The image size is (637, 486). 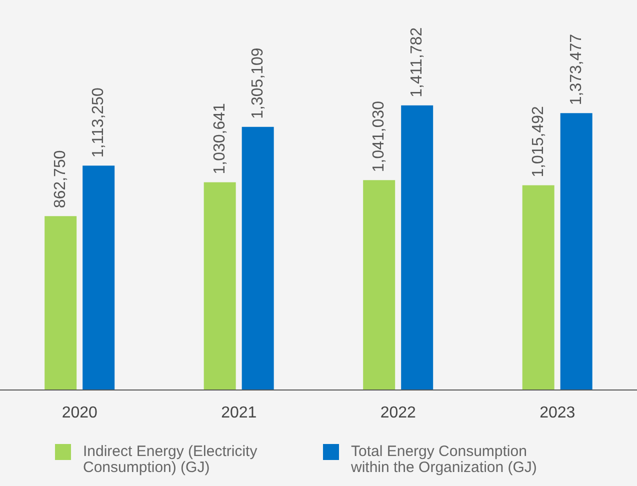 I want to click on data-label: 1,373,477, so click(x=576, y=70).